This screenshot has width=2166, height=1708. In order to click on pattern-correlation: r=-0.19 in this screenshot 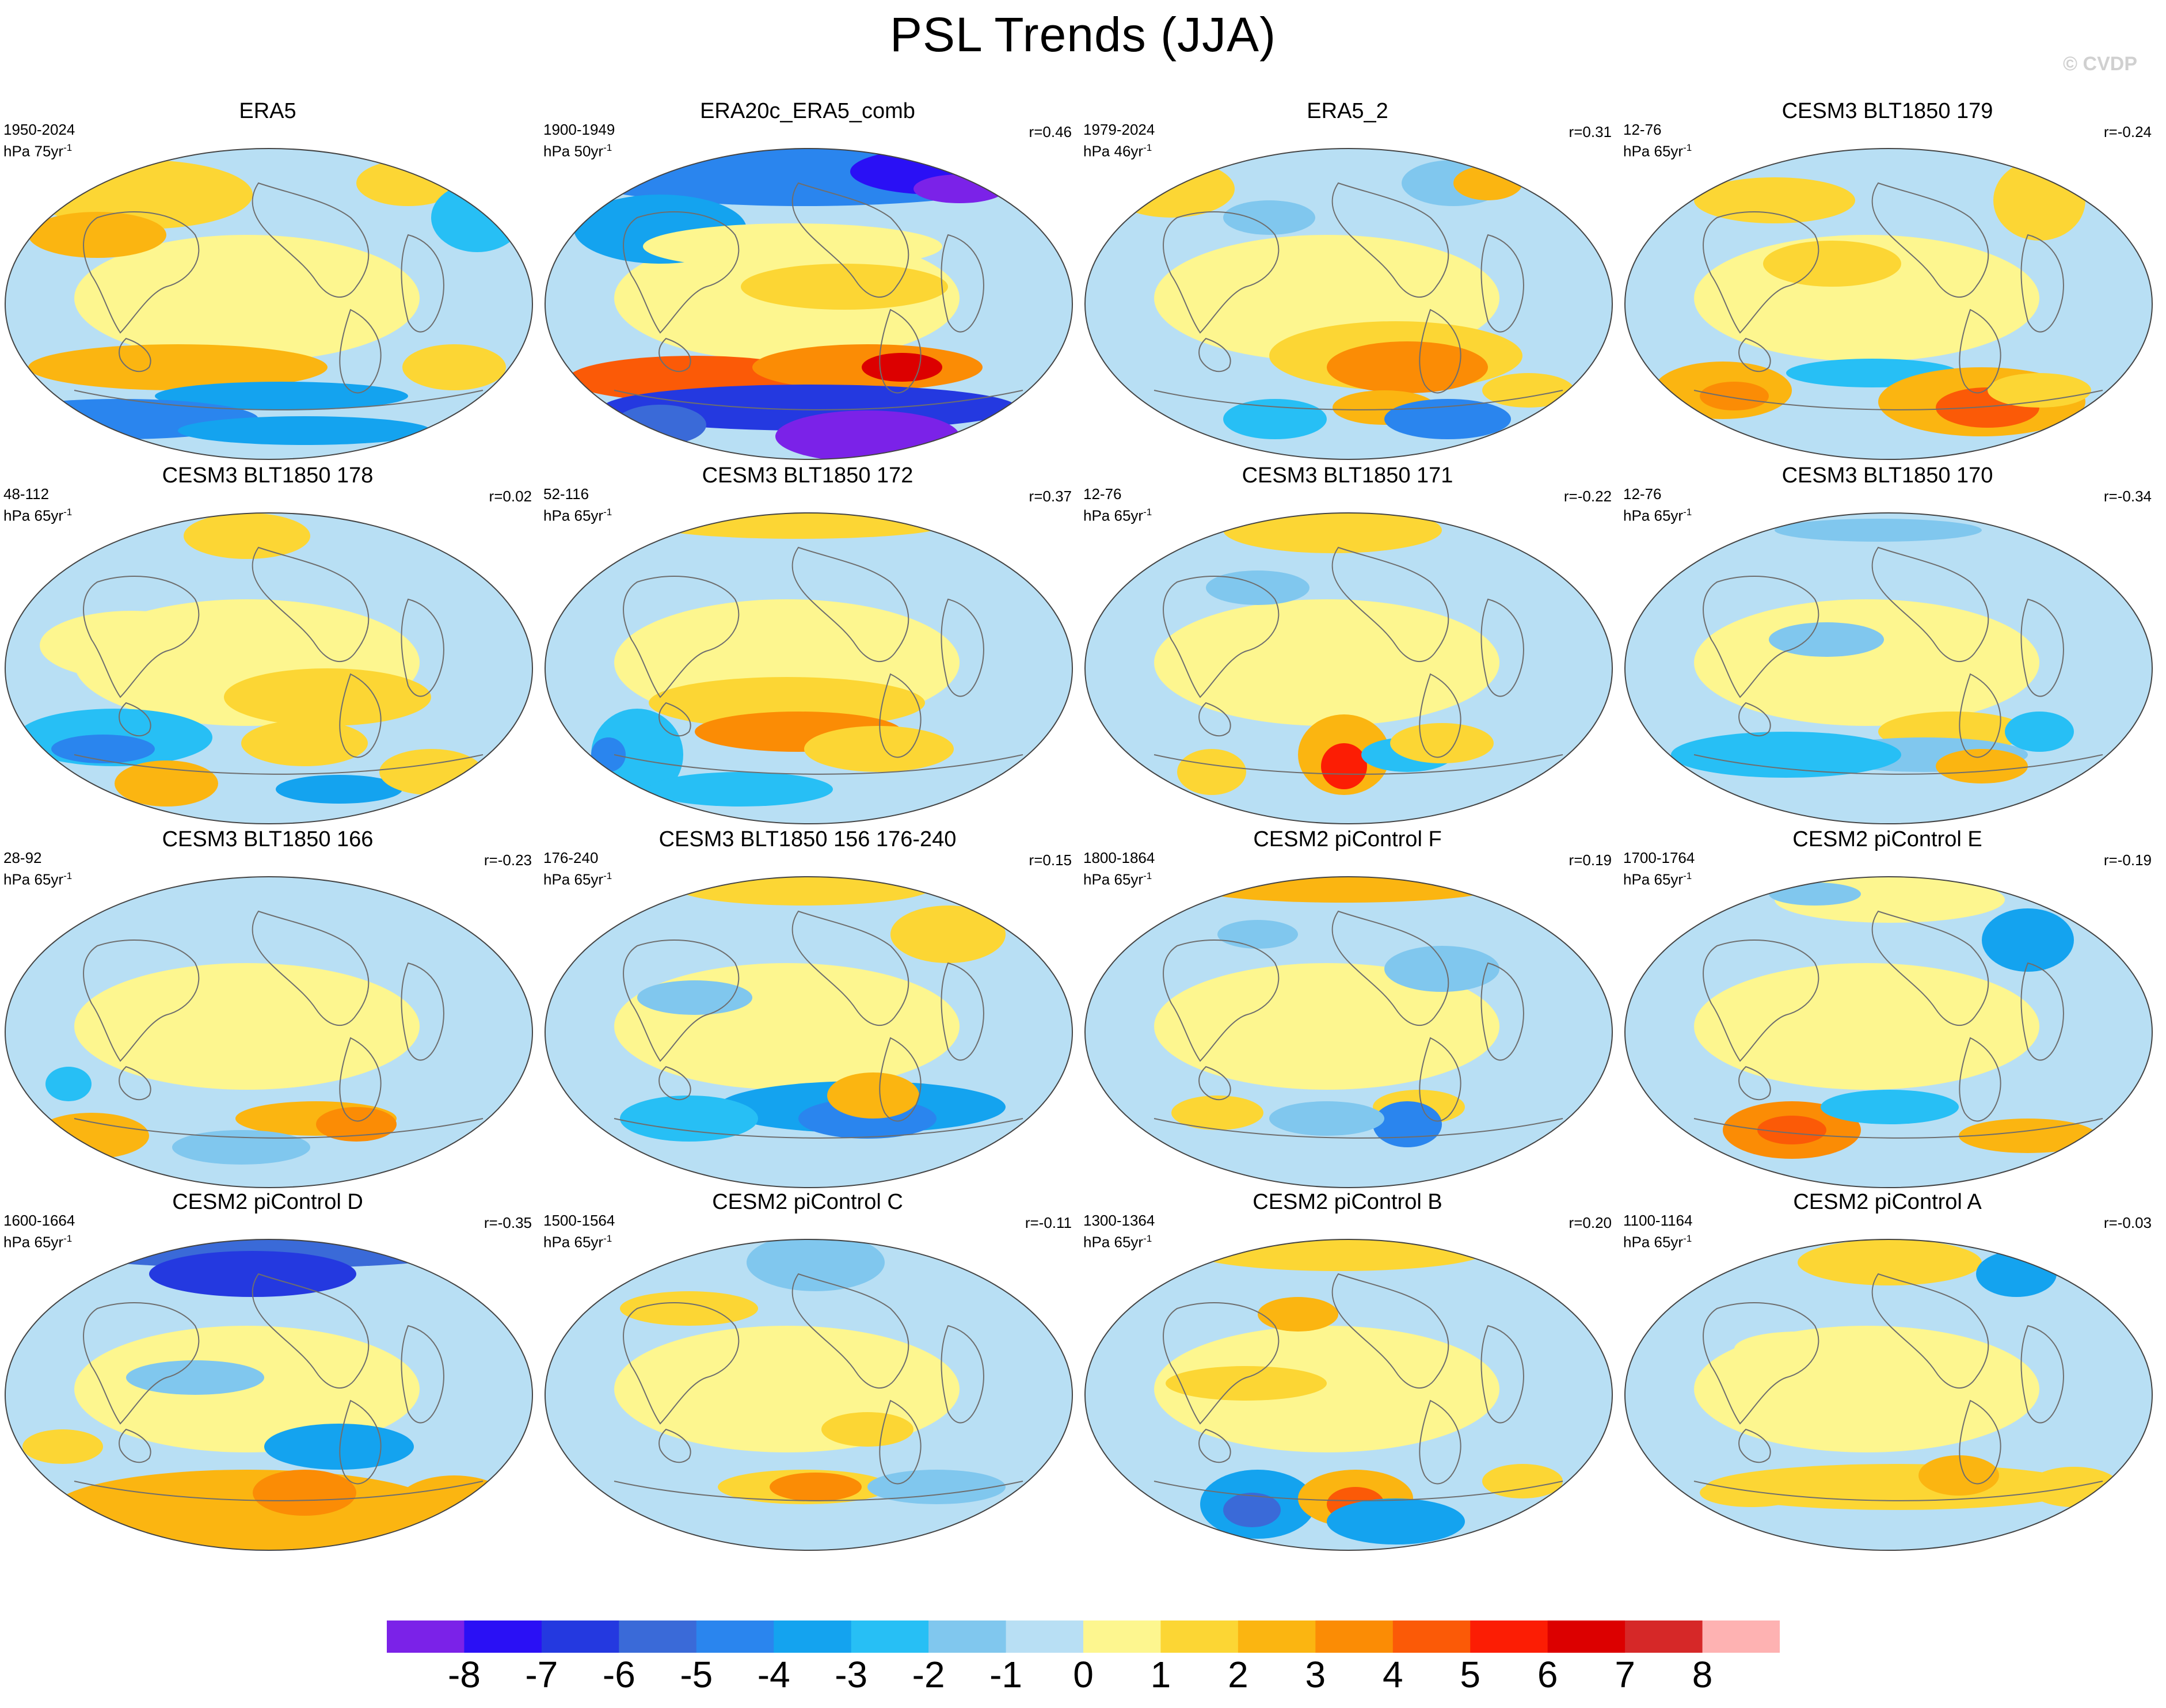, I will do `click(2127, 860)`.